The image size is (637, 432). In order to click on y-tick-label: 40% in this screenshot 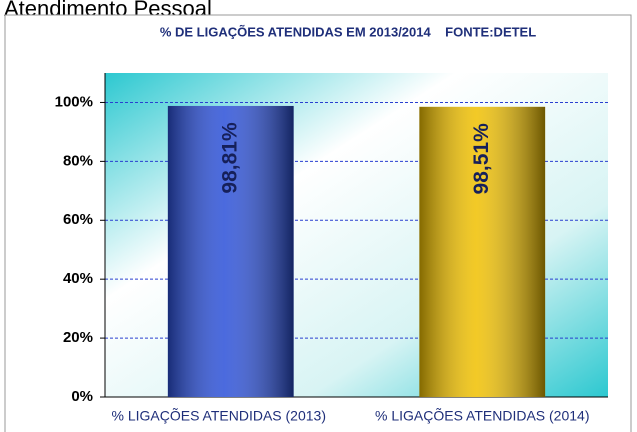, I will do `click(78, 278)`.